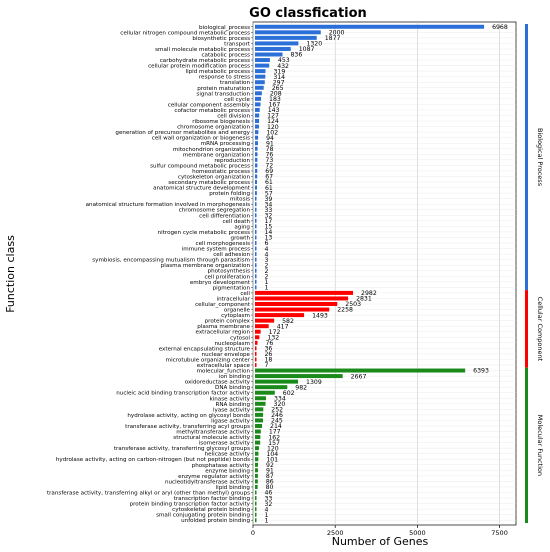 This screenshot has width=550, height=552. Describe the element at coordinates (274, 437) in the screenshot. I see `value-label: 162` at that location.